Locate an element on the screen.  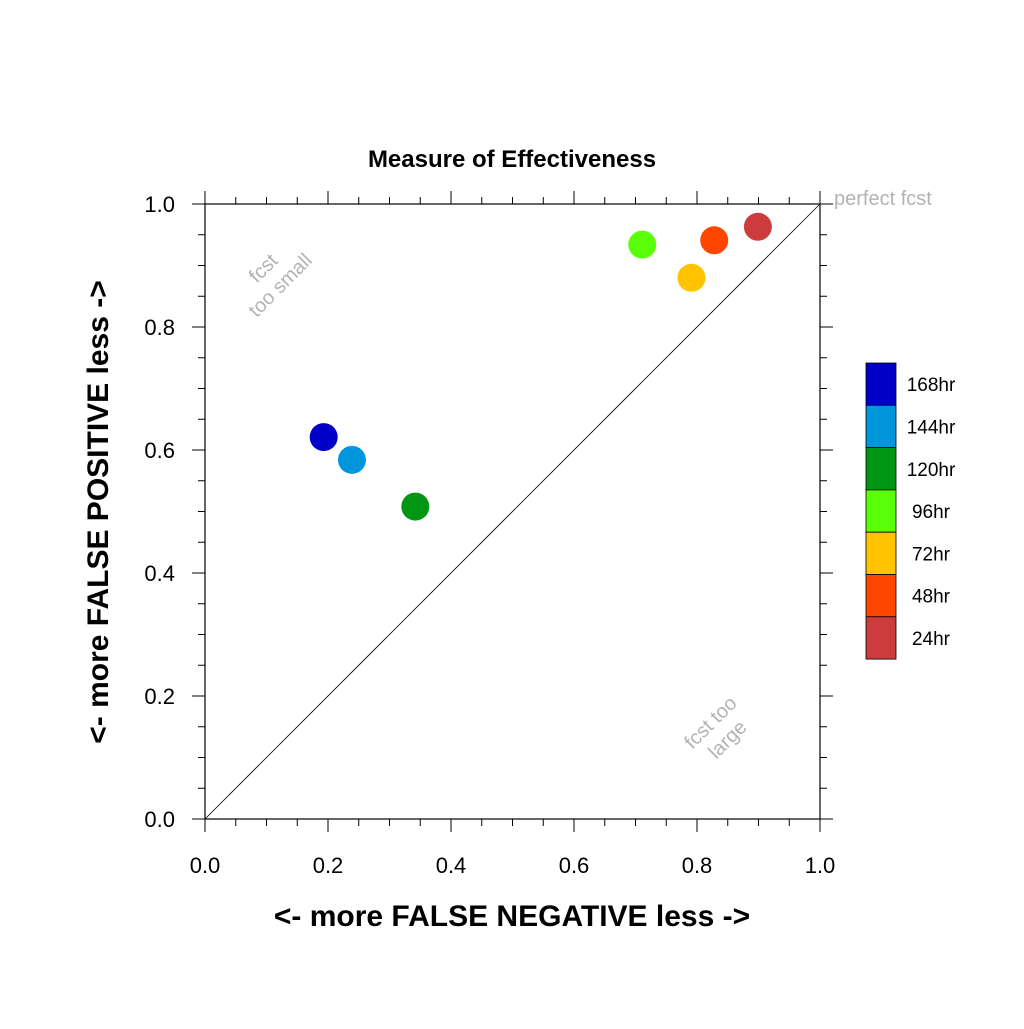
y-tick-label: 1.0 is located at coordinates (159, 204).